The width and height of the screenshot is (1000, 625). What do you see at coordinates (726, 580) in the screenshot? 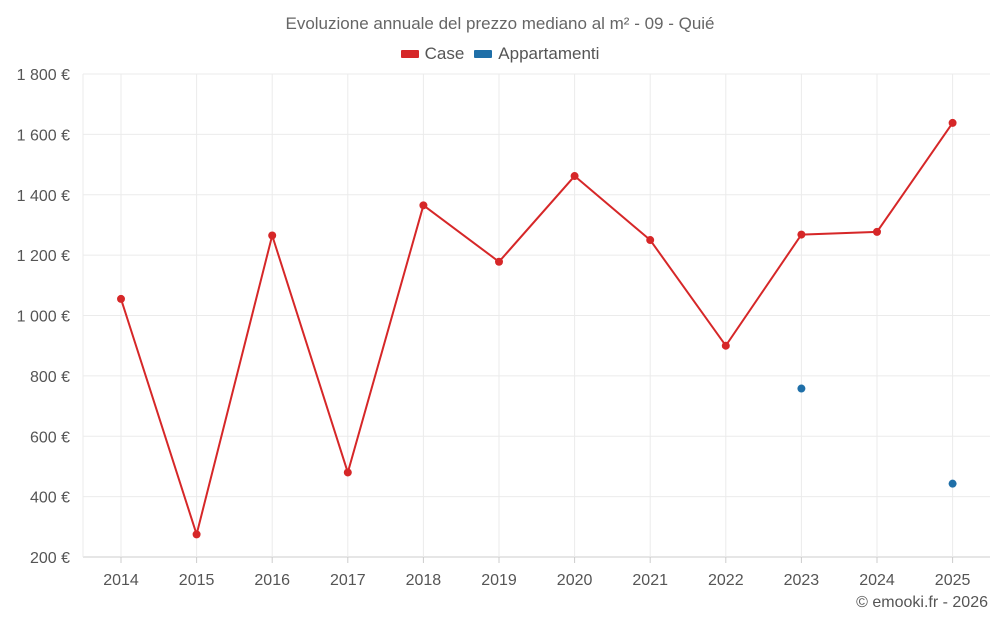
I see `x-tick-label: 2022` at bounding box center [726, 580].